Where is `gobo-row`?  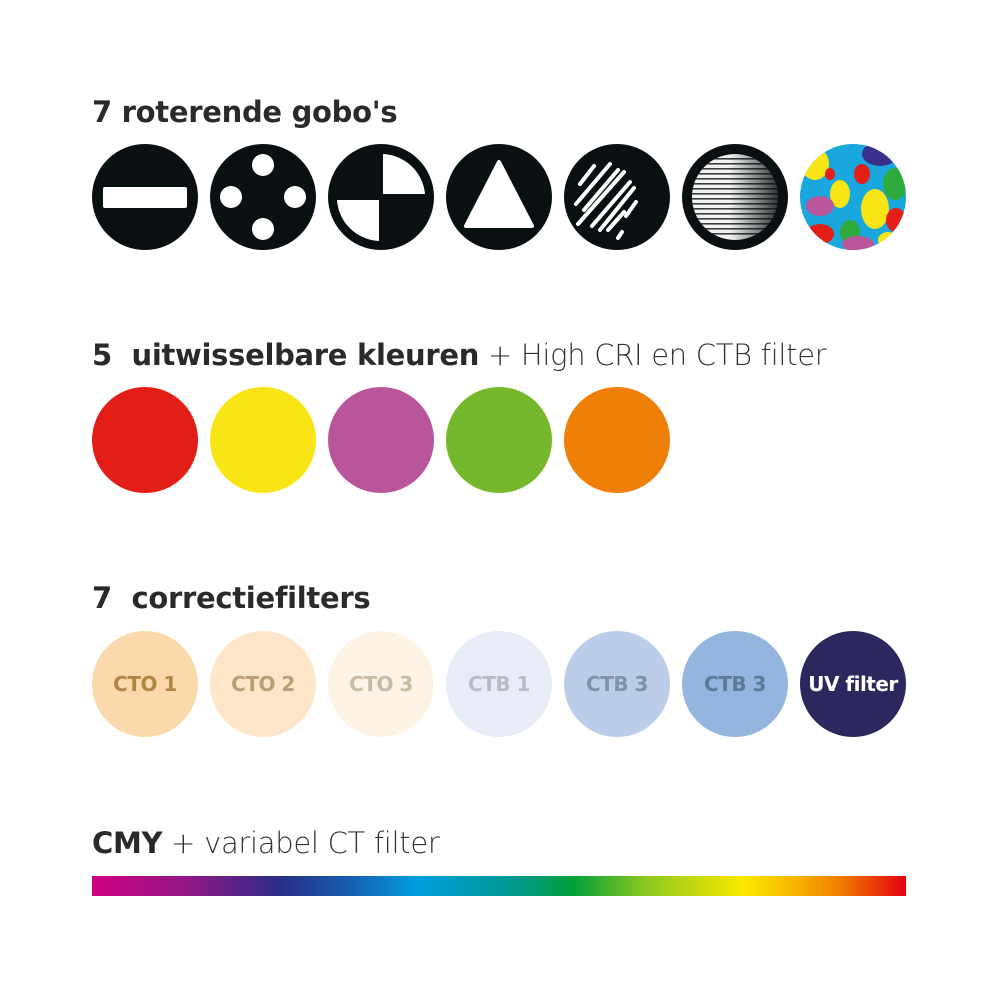 gobo-row is located at coordinates (499, 197).